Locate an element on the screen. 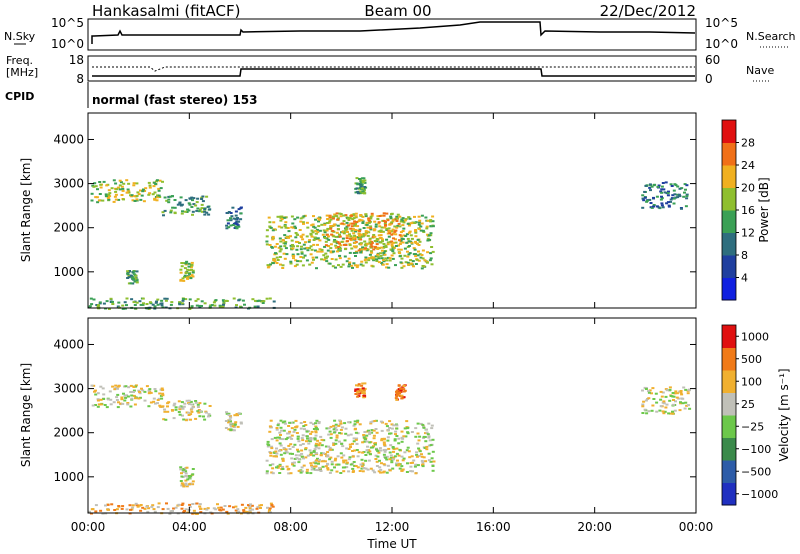 Image resolution: width=800 pixels, height=554 pixels. time-xlabel: Time UT is located at coordinates (391, 544).